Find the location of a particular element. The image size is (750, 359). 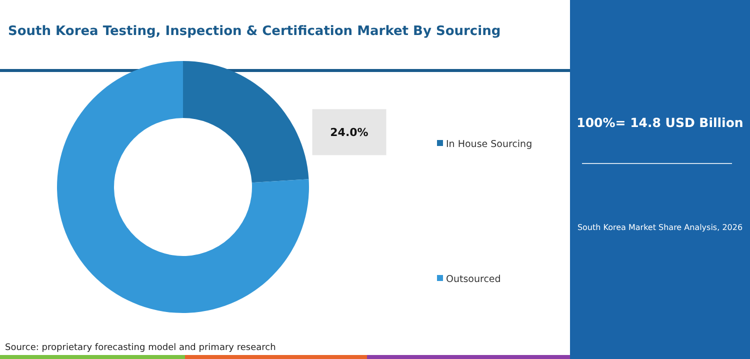

chart-title: South Korea Testing, Inspection & Certification Market By Sourcing is located at coordinates (254, 31).